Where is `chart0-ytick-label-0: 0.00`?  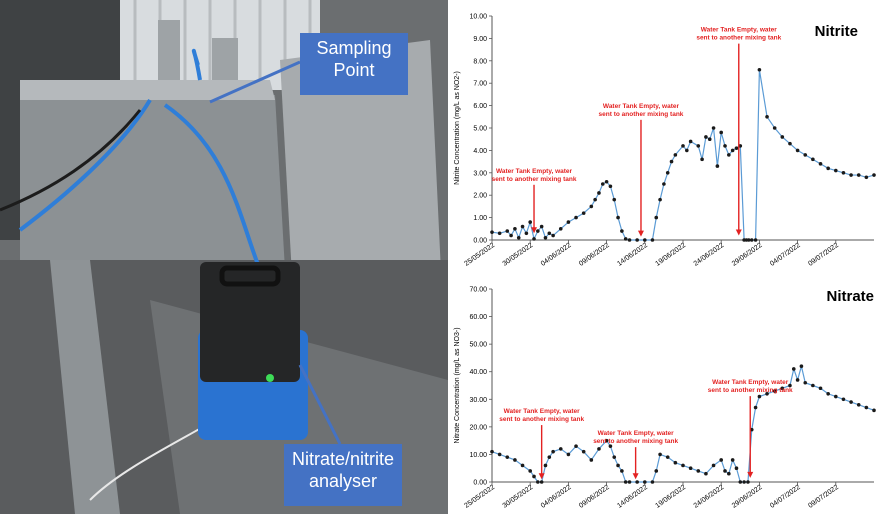 chart0-ytick-label-0: 0.00 is located at coordinates (480, 241).